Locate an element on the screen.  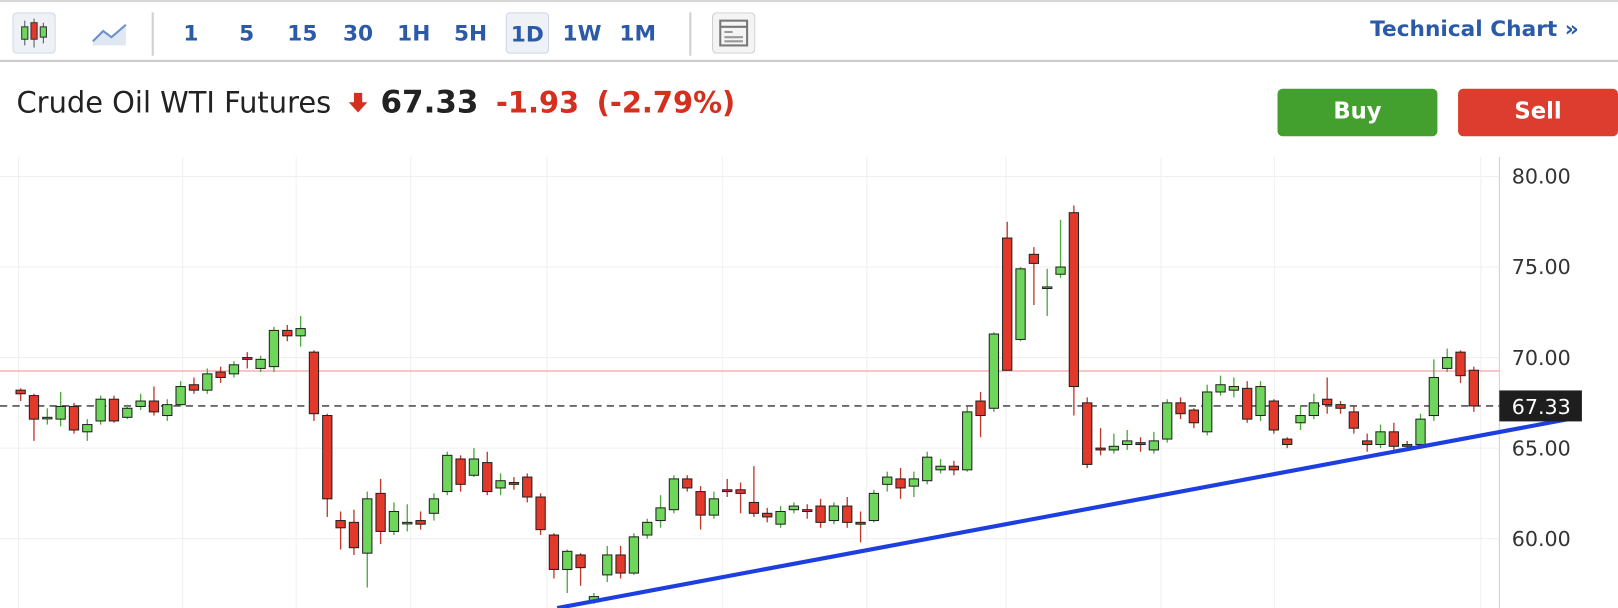
toolbar: 1 5 15 30 1H 5H 1D 1W 1M Technical Chart » is located at coordinates (809, 31).